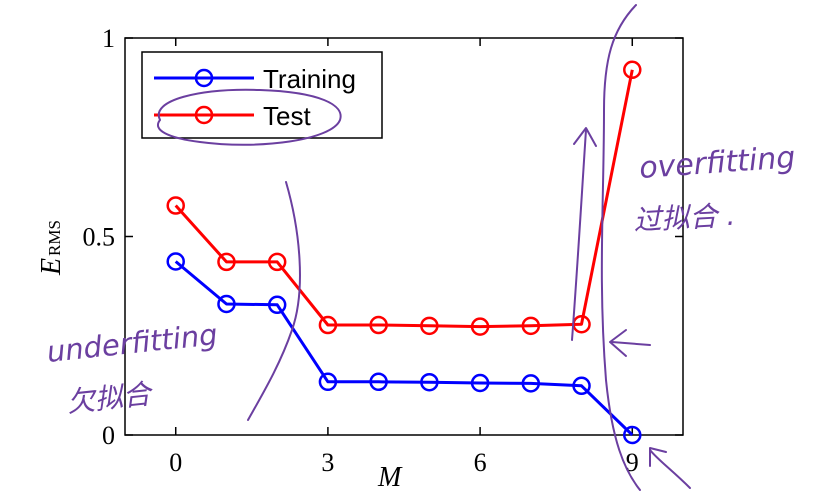 This screenshot has height=503, width=839. What do you see at coordinates (249, 117) in the screenshot?
I see `ink-circle-test` at bounding box center [249, 117].